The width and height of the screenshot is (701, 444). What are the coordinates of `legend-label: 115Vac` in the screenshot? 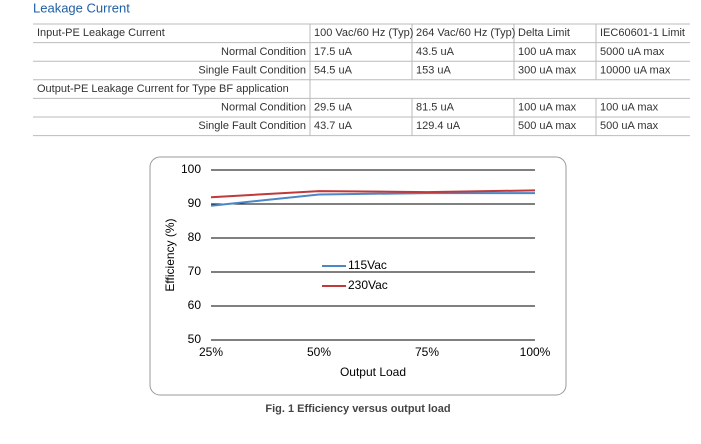 It's located at (367, 265).